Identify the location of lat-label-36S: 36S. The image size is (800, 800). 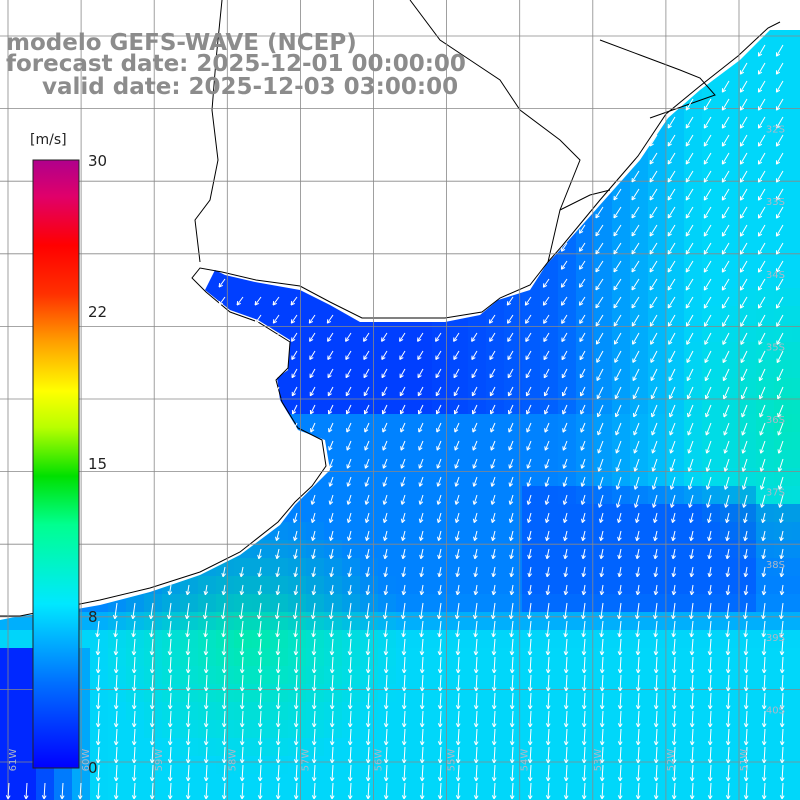
(775, 420).